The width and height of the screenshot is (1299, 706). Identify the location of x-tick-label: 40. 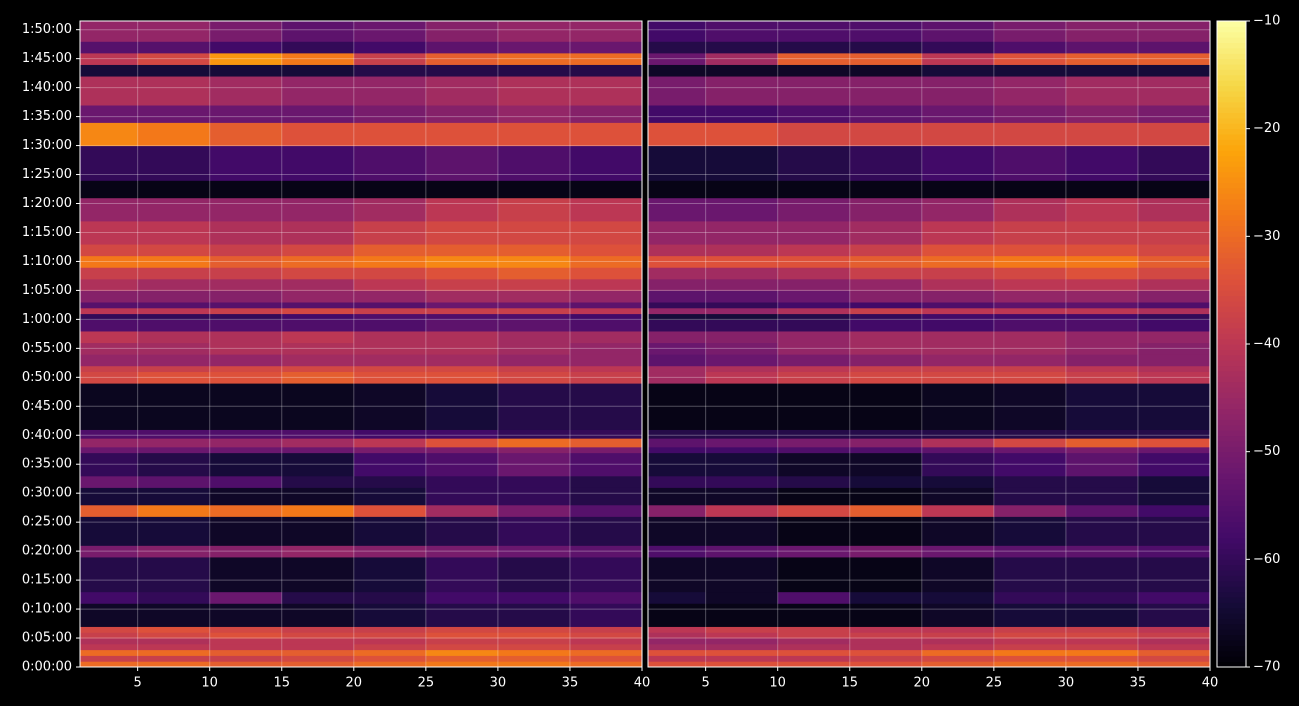
(1210, 683).